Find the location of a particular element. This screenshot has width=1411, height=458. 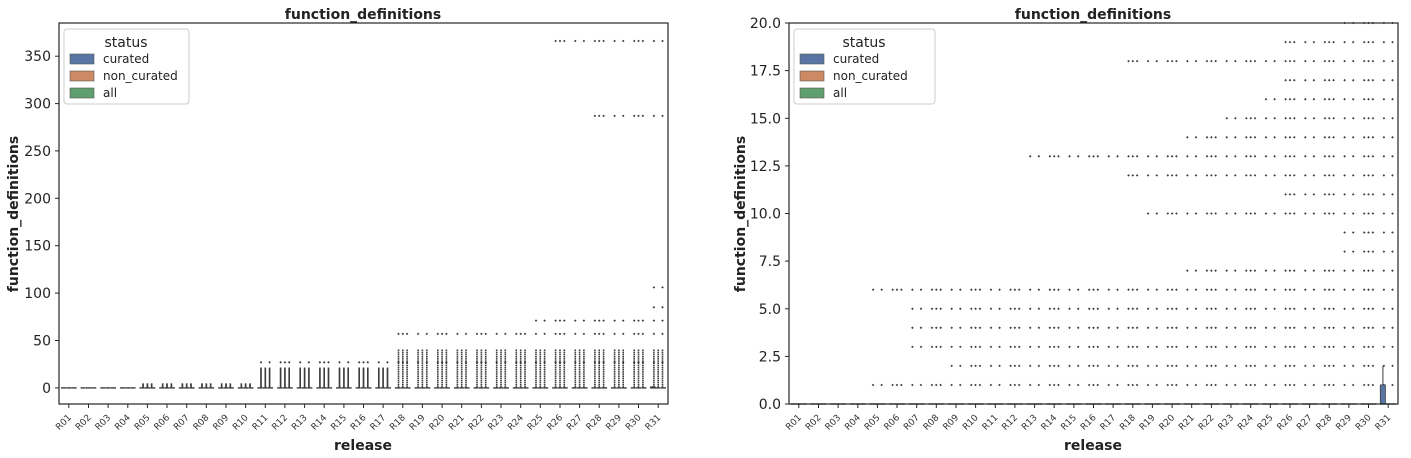

x-tick-label: R02 is located at coordinates (84, 423).